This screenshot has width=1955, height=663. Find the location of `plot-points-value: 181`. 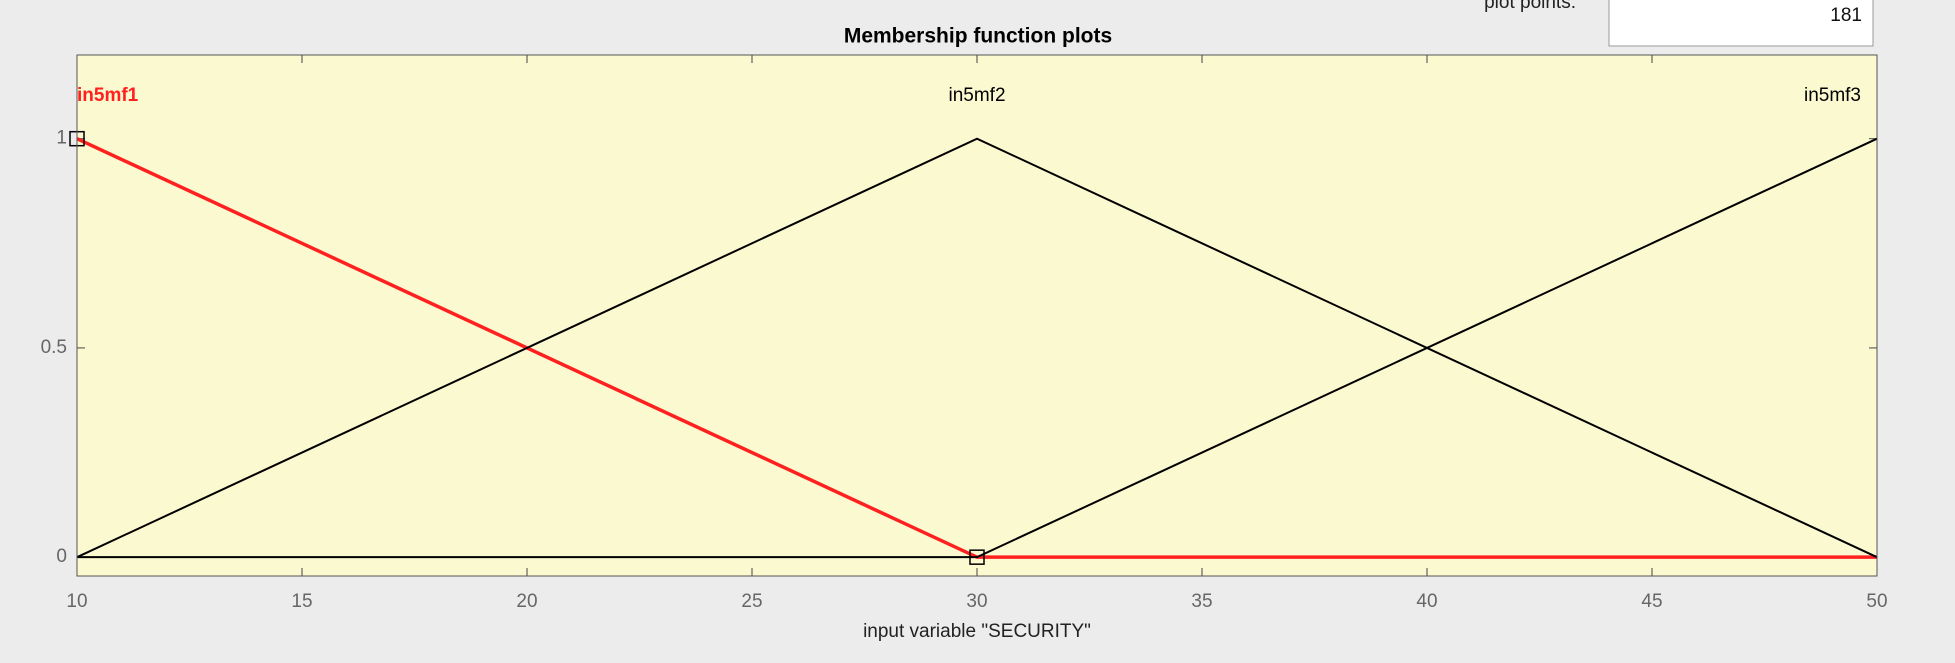

plot-points-value: 181 is located at coordinates (1846, 15).